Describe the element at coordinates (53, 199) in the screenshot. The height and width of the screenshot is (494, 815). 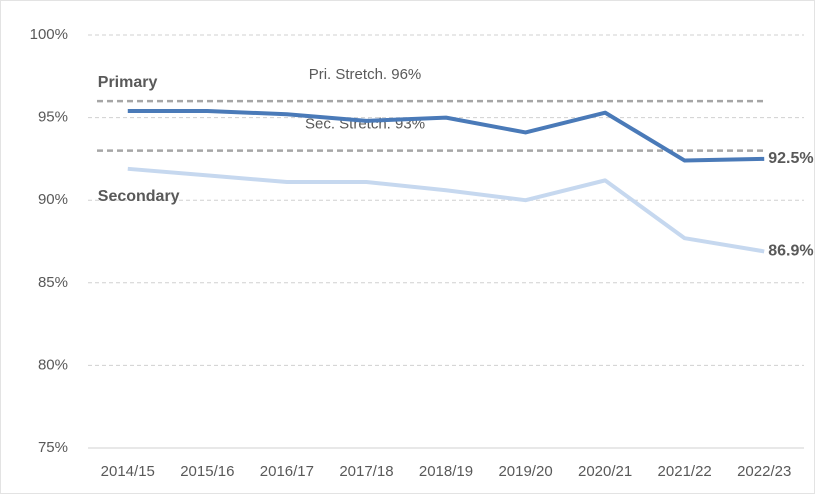
I see `y-tick-label: 90%` at that location.